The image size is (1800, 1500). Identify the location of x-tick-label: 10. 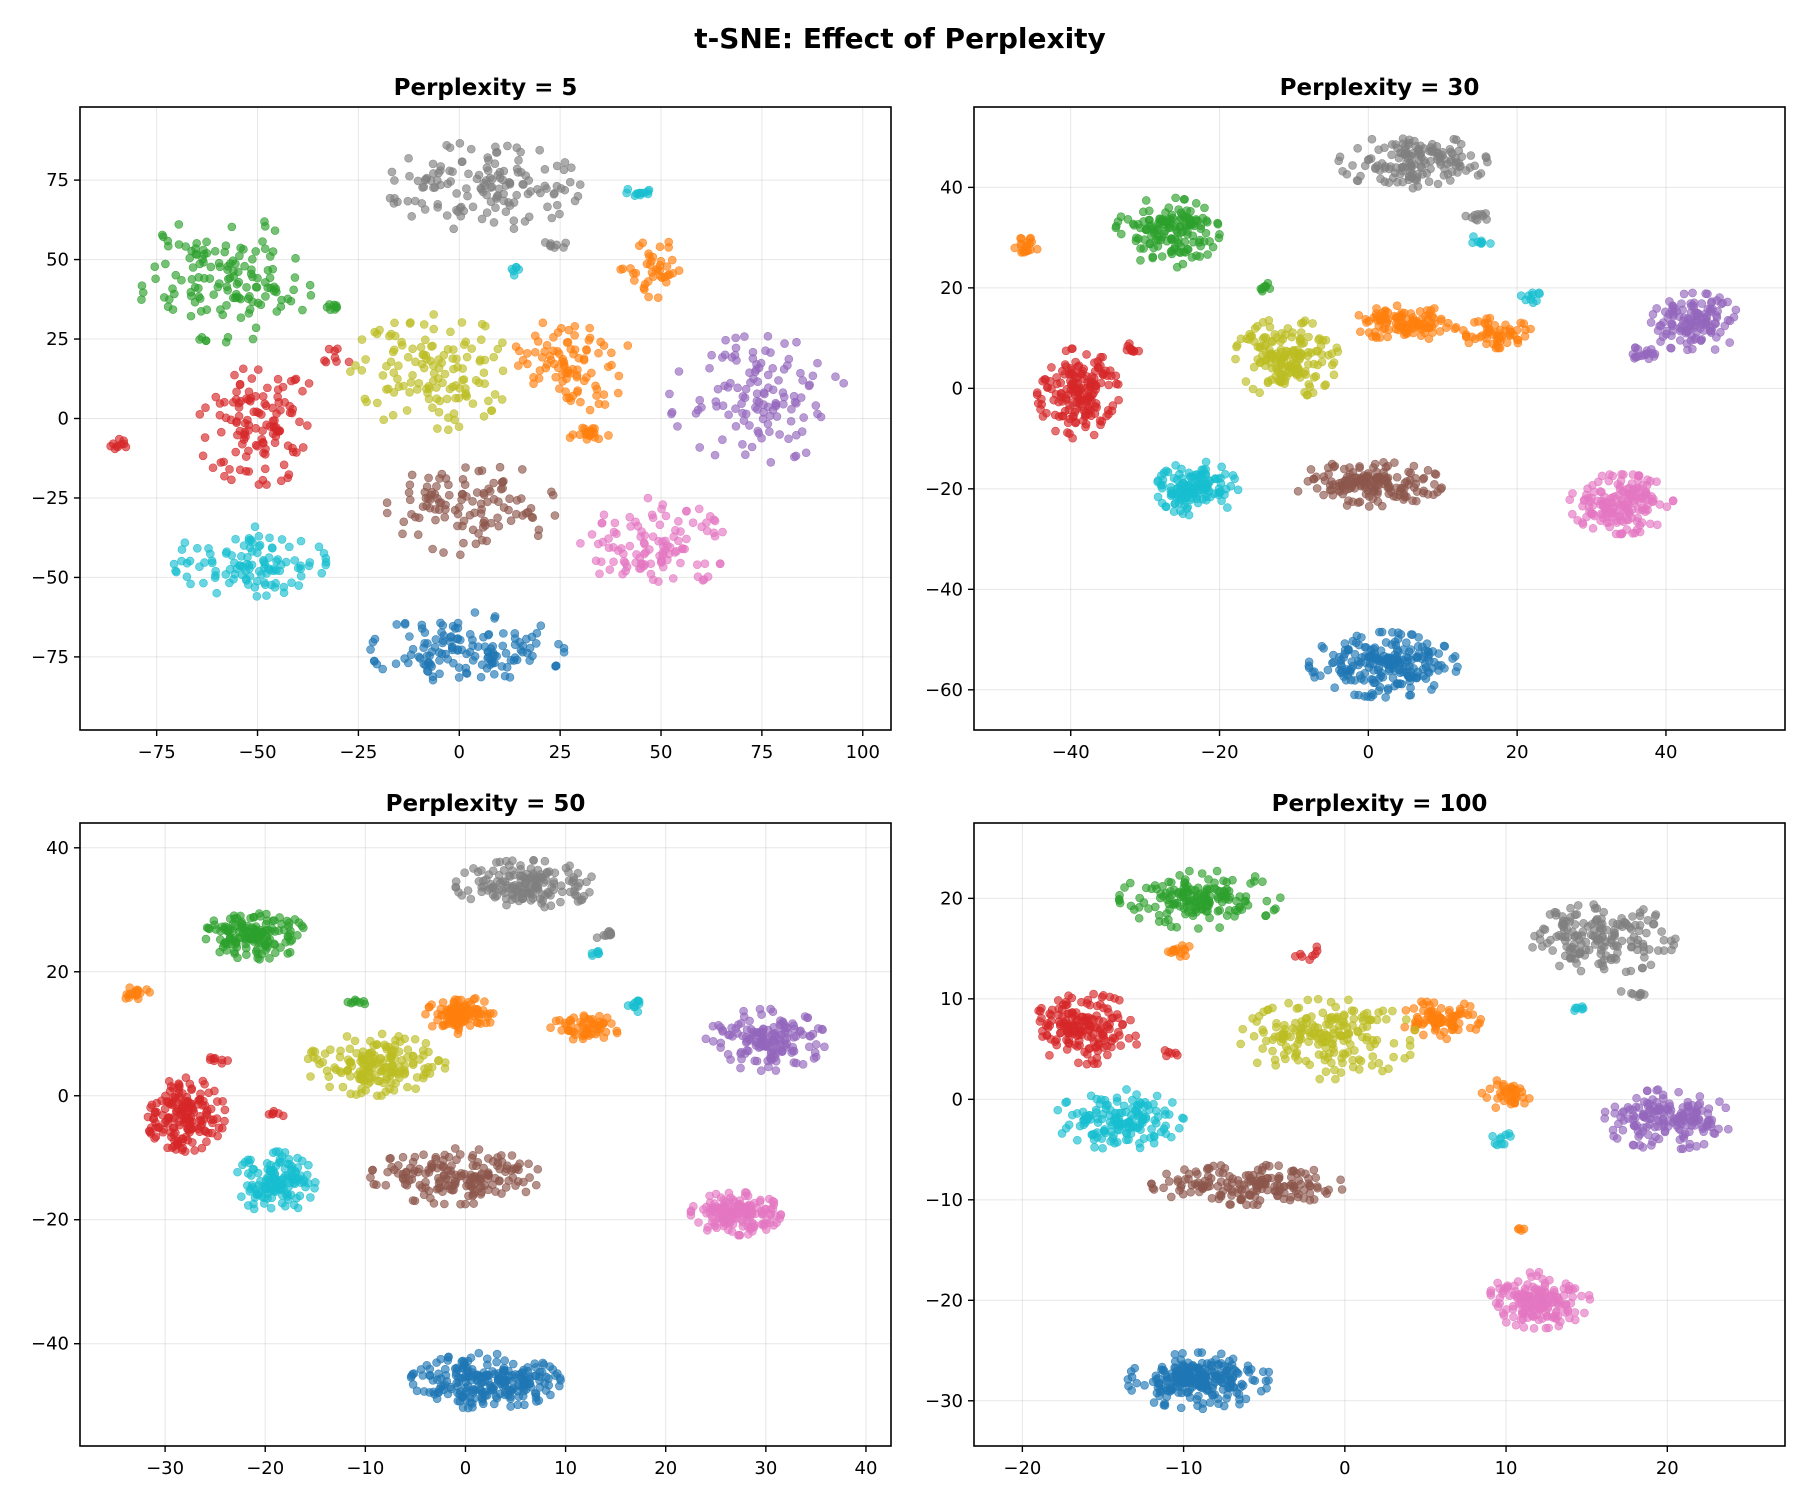
(565, 1468).